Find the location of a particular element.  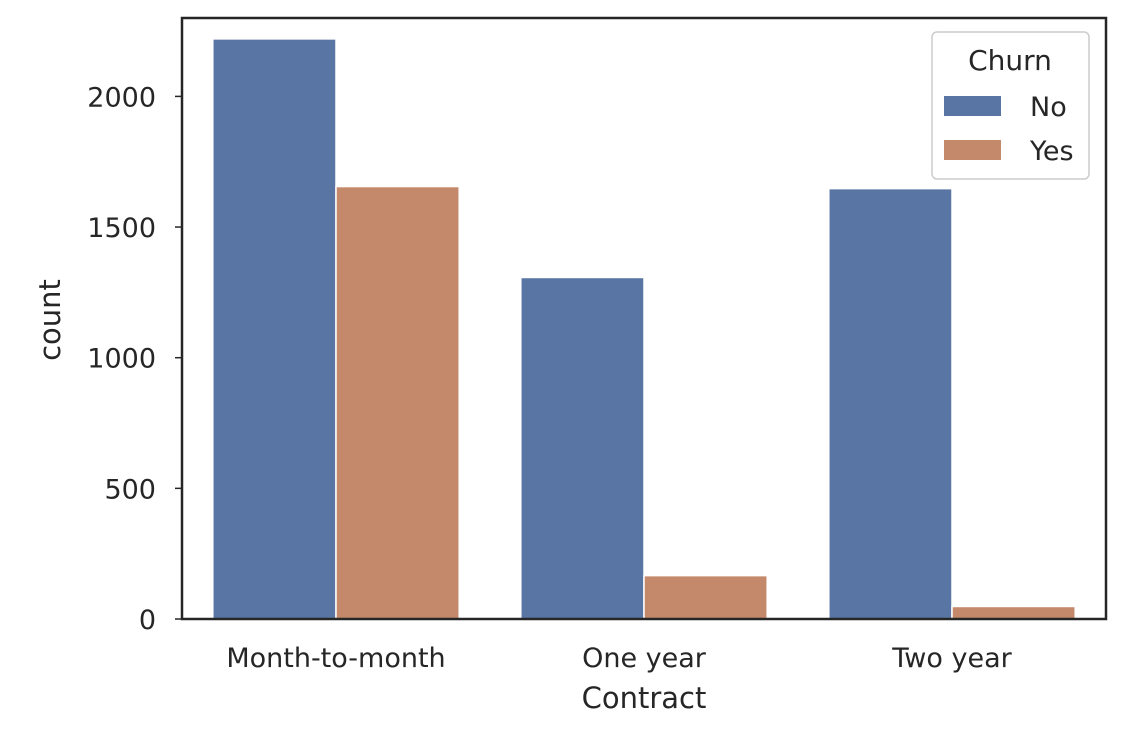

y-tick-label-0: 0 is located at coordinates (147, 620).